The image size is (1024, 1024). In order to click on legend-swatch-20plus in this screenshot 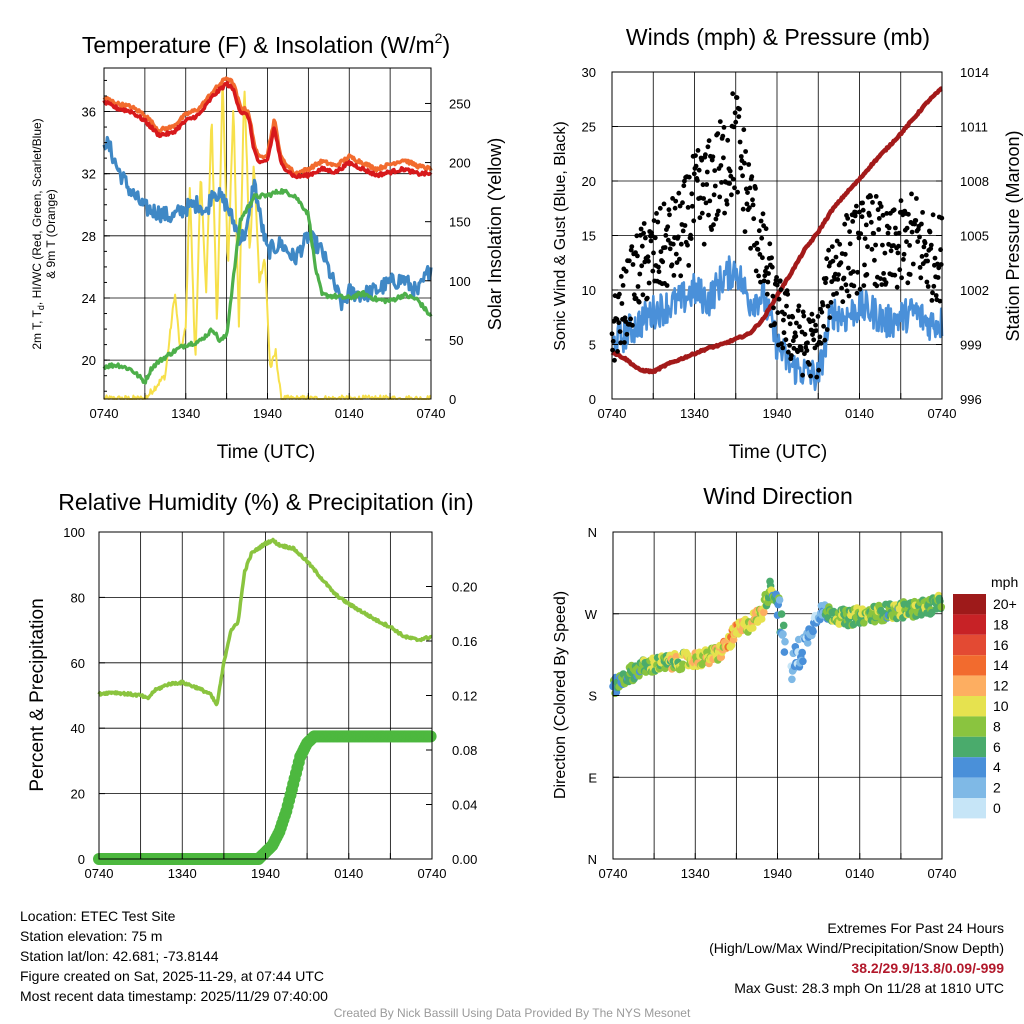, I will do `click(969, 604)`.